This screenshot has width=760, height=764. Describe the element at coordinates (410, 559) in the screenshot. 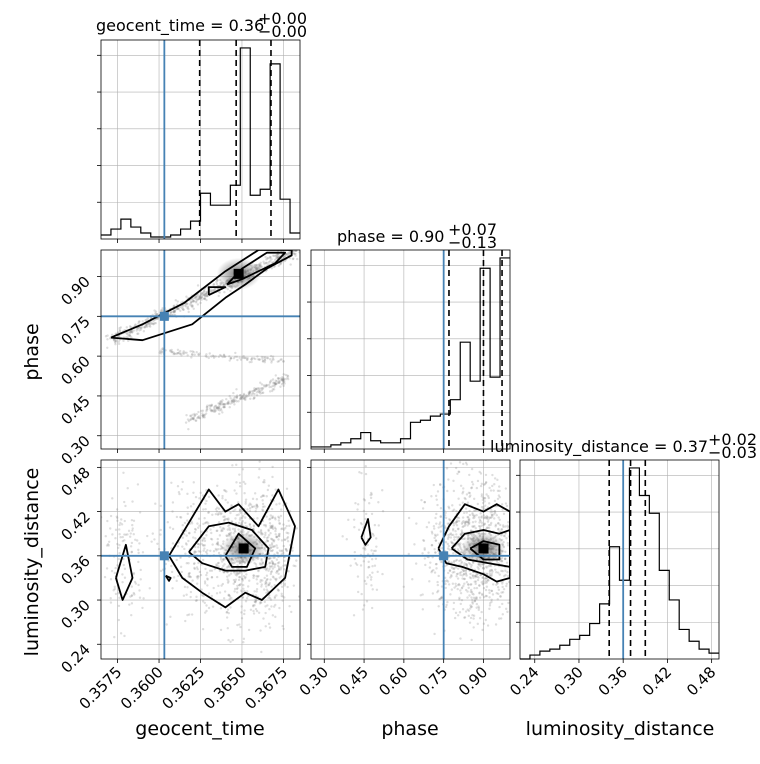

I see `panel-frame` at that location.